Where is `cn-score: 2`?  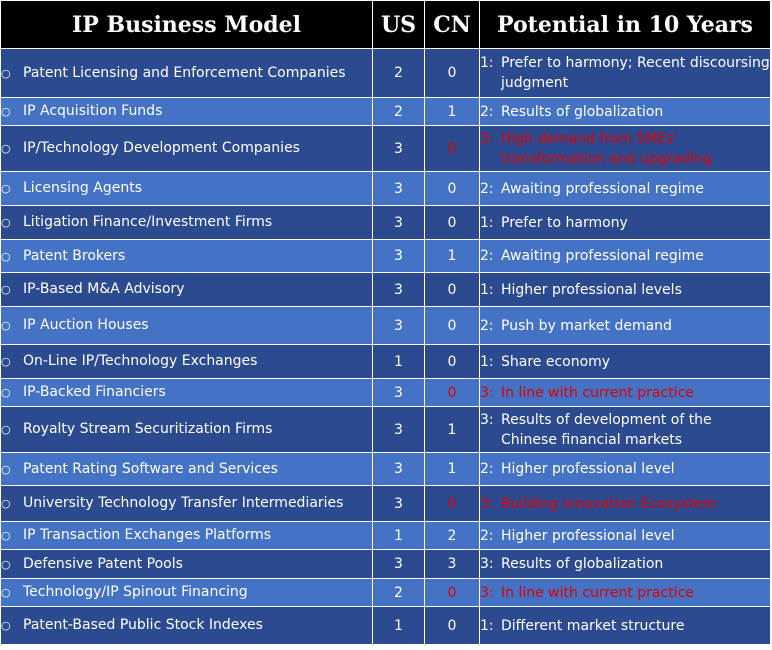
cn-score: 2 is located at coordinates (452, 535).